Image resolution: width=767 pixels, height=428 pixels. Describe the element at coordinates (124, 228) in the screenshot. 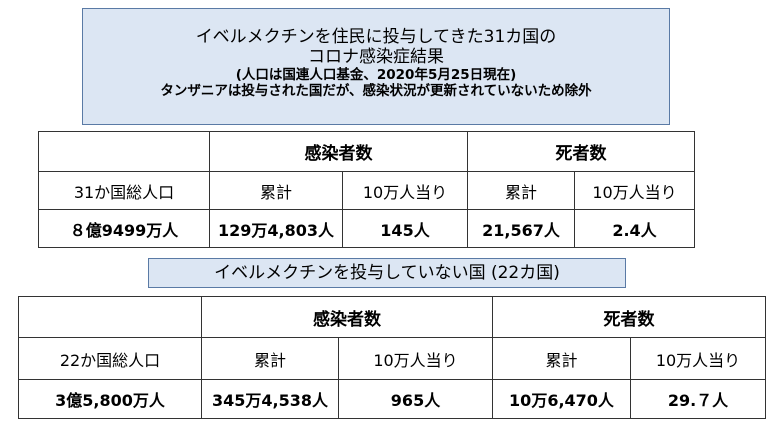

I see `population-value: ８億9499万人` at that location.